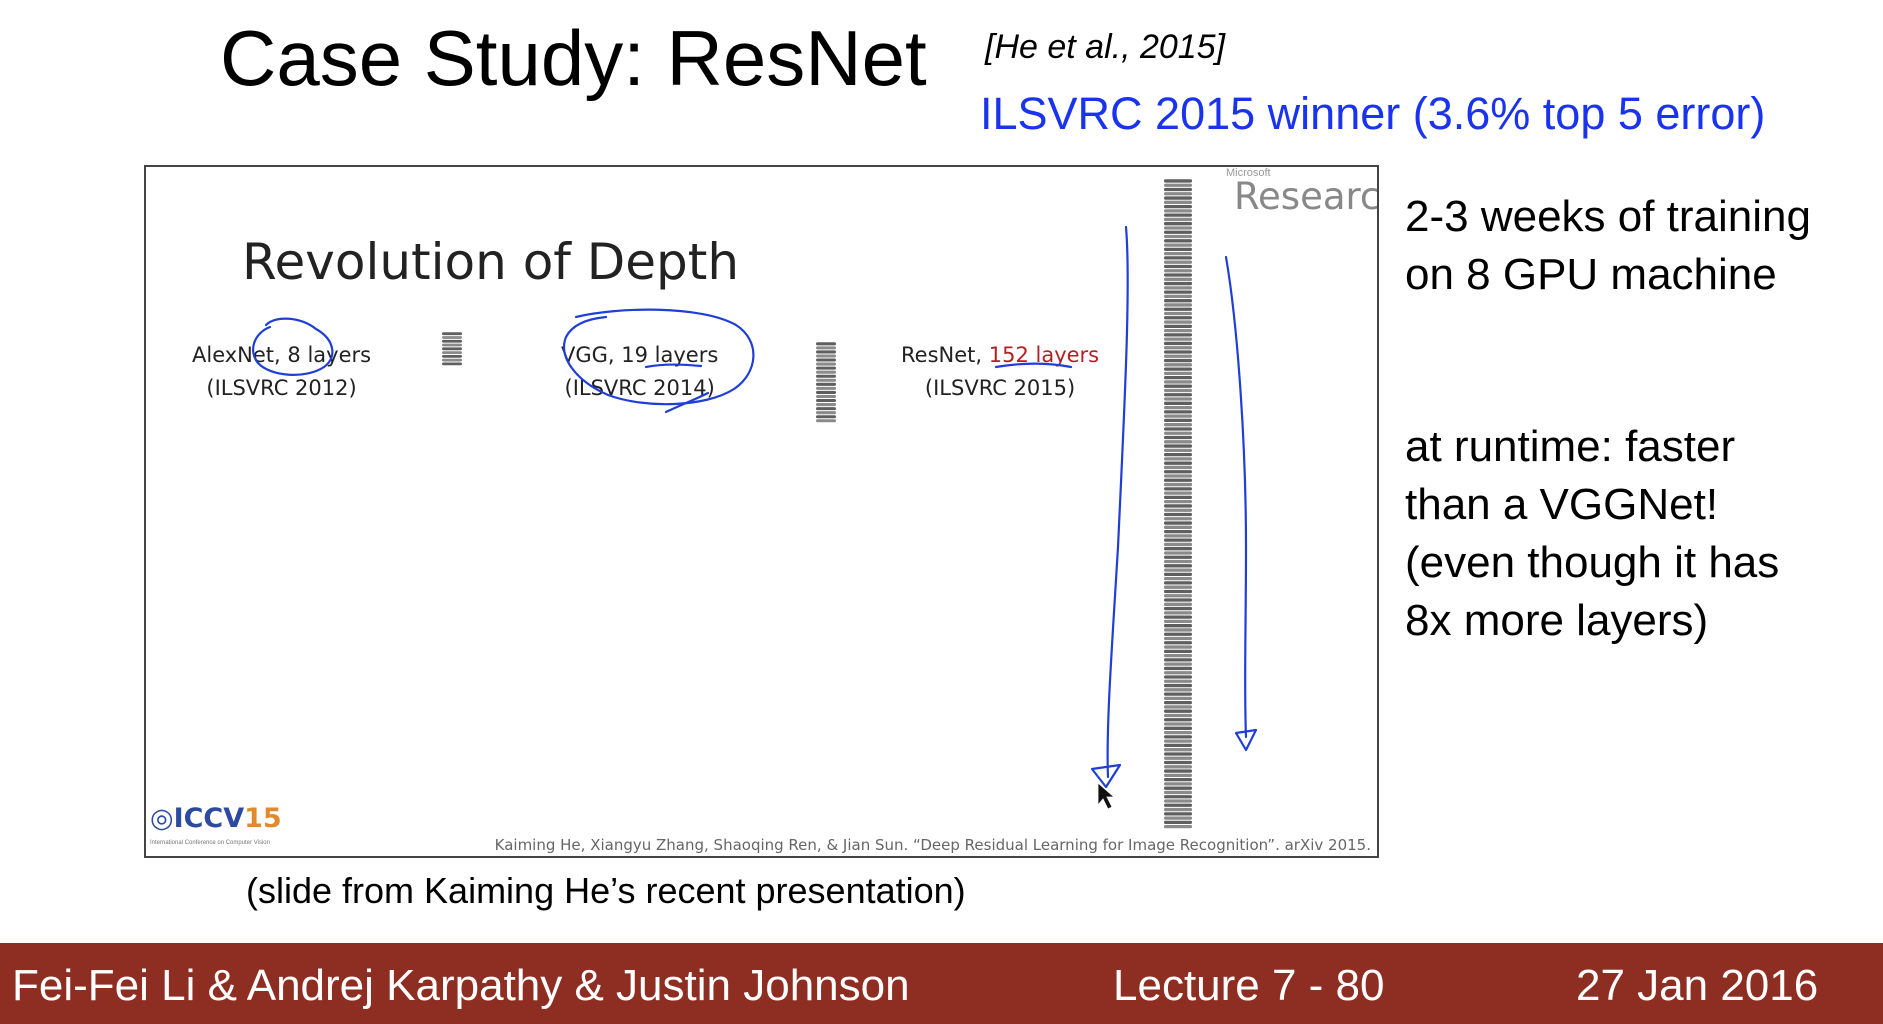  What do you see at coordinates (1000, 387) in the screenshot?
I see `network-event: (ILSVRC 2015)` at bounding box center [1000, 387].